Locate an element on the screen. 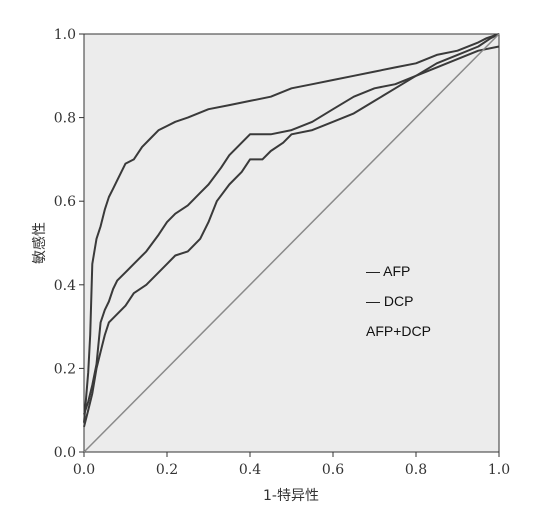  legend-item-afp: — AFP is located at coordinates (388, 271).